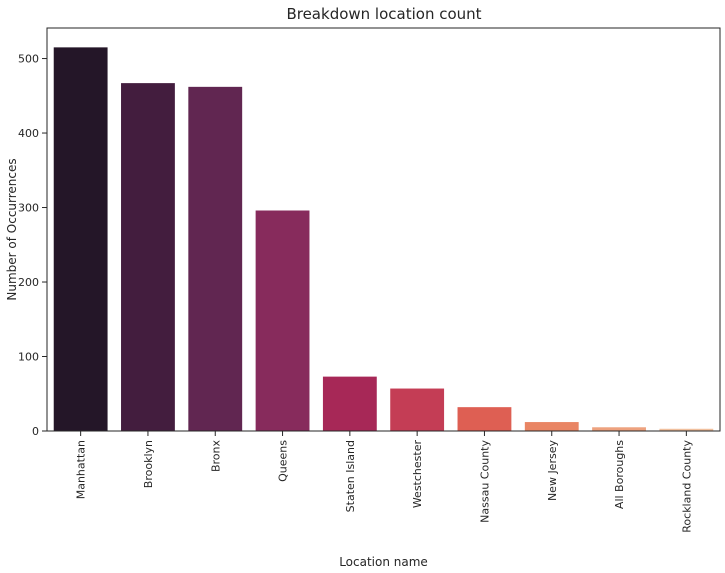  What do you see at coordinates (148, 464) in the screenshot?
I see `x-tick-label: Brooklyn` at bounding box center [148, 464].